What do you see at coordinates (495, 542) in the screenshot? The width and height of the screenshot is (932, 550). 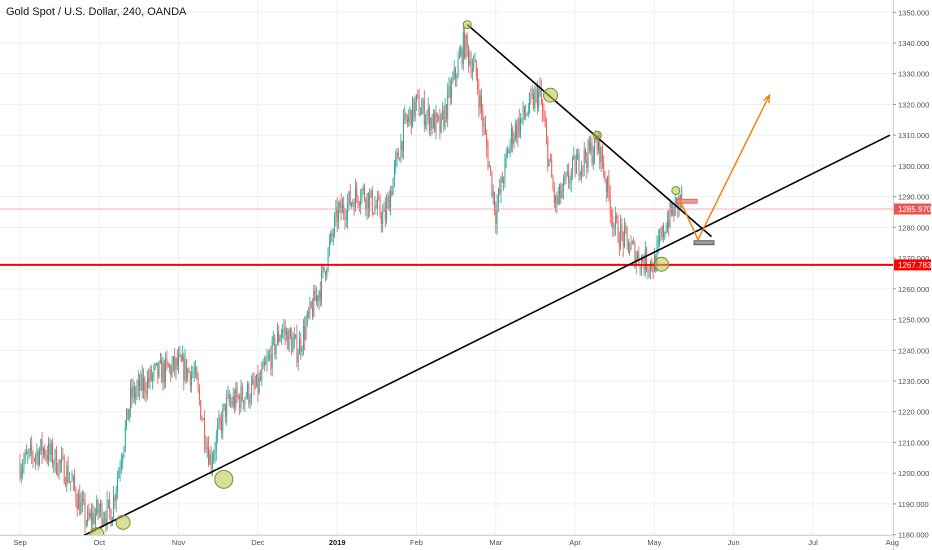 I see `time-axis-label: Mar` at bounding box center [495, 542].